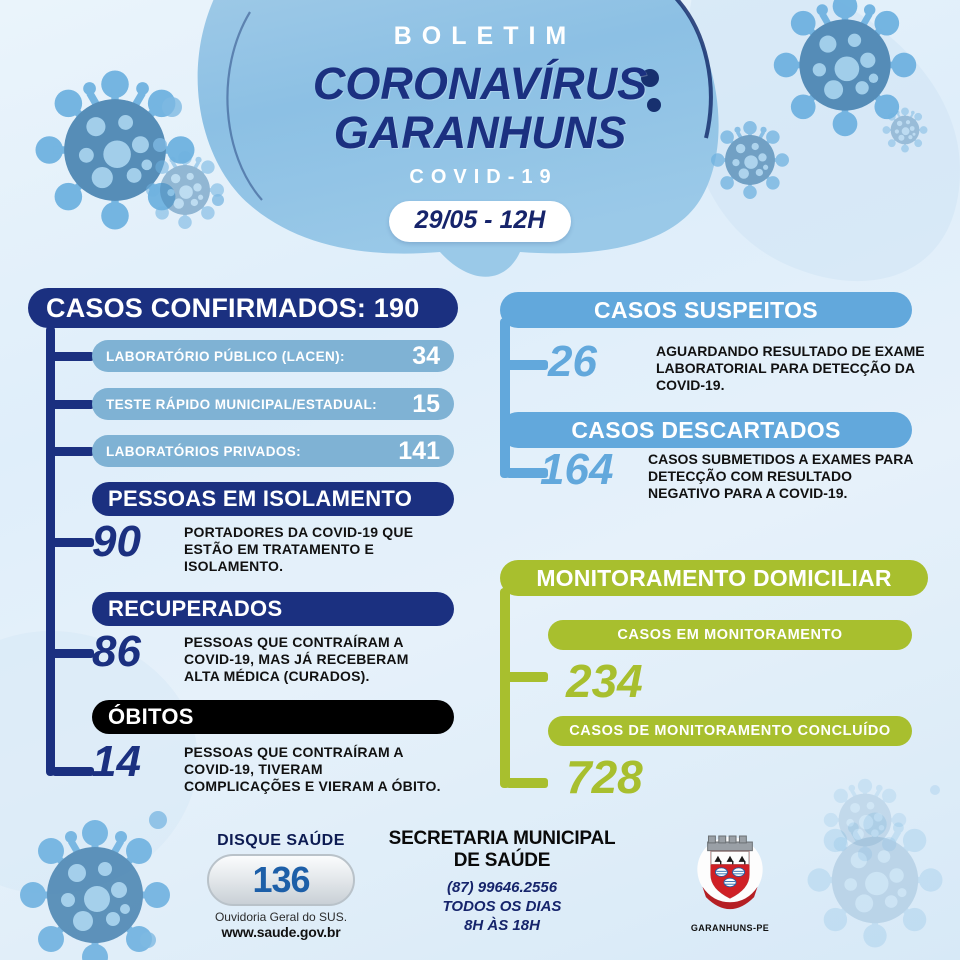 The image size is (960, 960). I want to click on deaths-heading: ÓBITOS, so click(273, 717).